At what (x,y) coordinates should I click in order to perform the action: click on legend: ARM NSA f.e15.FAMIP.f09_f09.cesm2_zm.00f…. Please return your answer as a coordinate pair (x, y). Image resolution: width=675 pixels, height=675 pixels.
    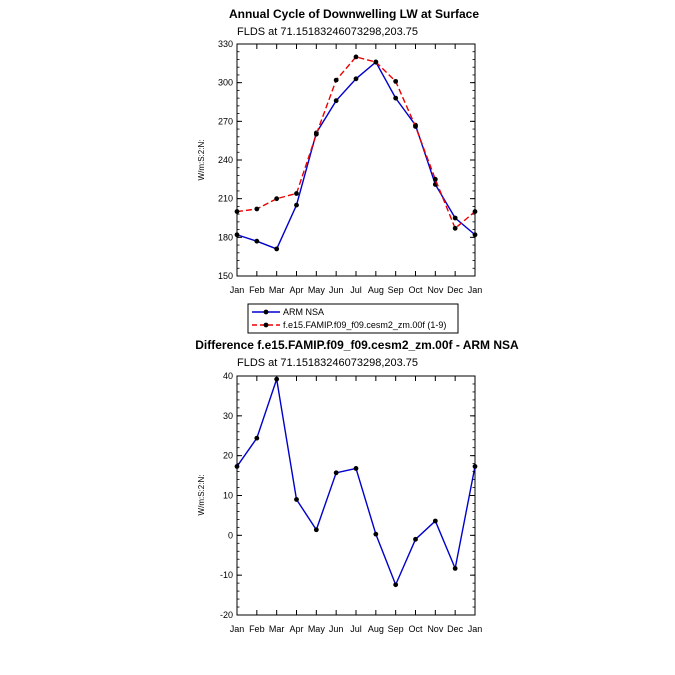
    Looking at the image, I should click on (353, 318).